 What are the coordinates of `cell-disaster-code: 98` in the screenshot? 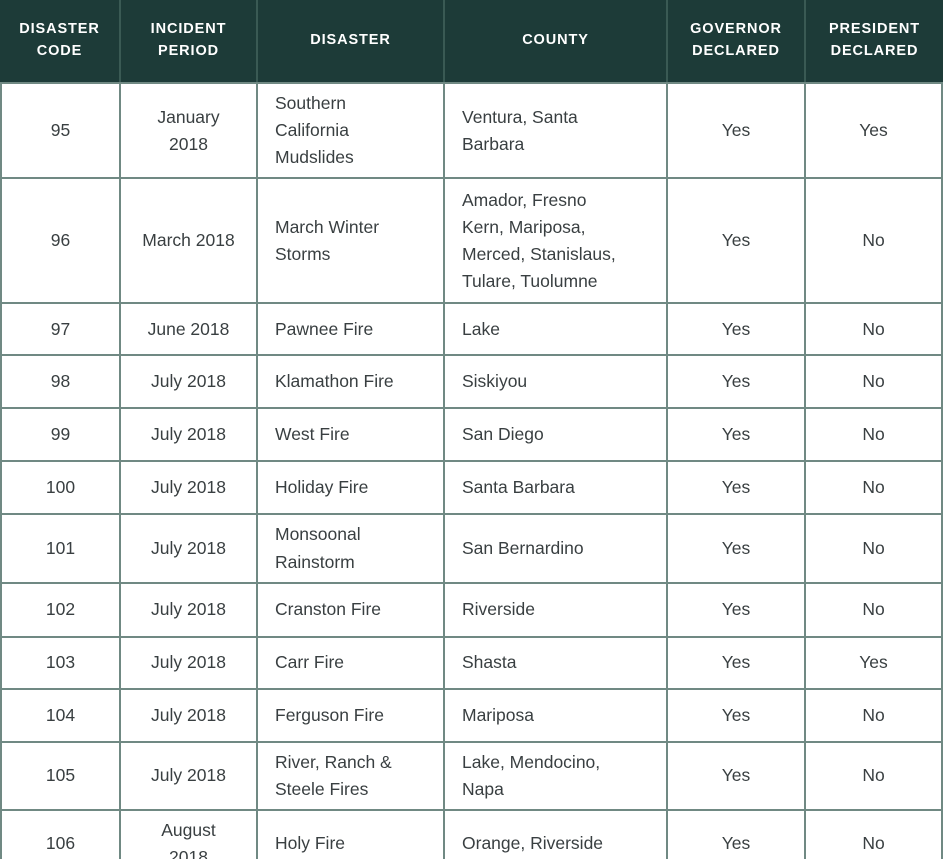 It's located at (60, 383).